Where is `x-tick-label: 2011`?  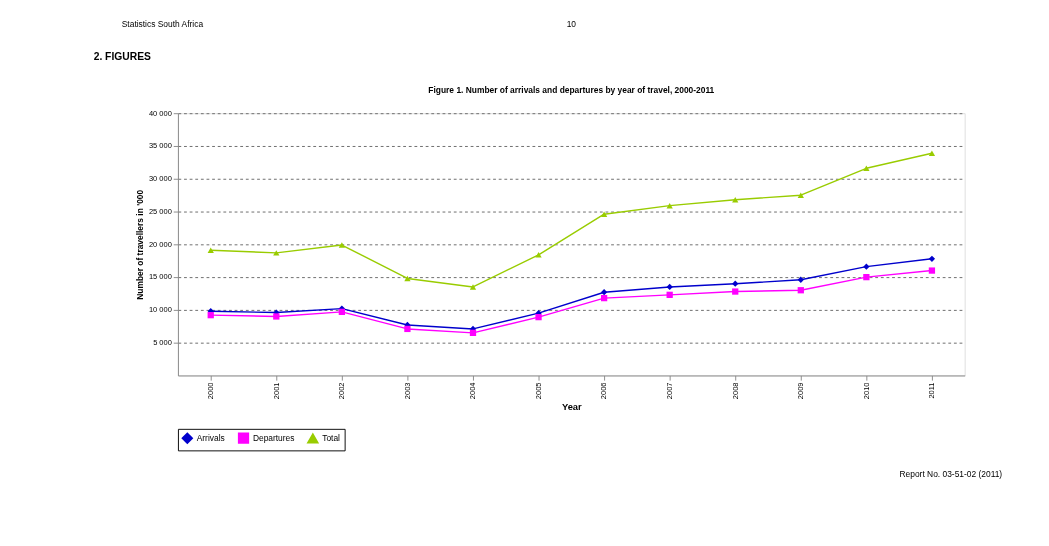
x-tick-label: 2011 is located at coordinates (932, 390).